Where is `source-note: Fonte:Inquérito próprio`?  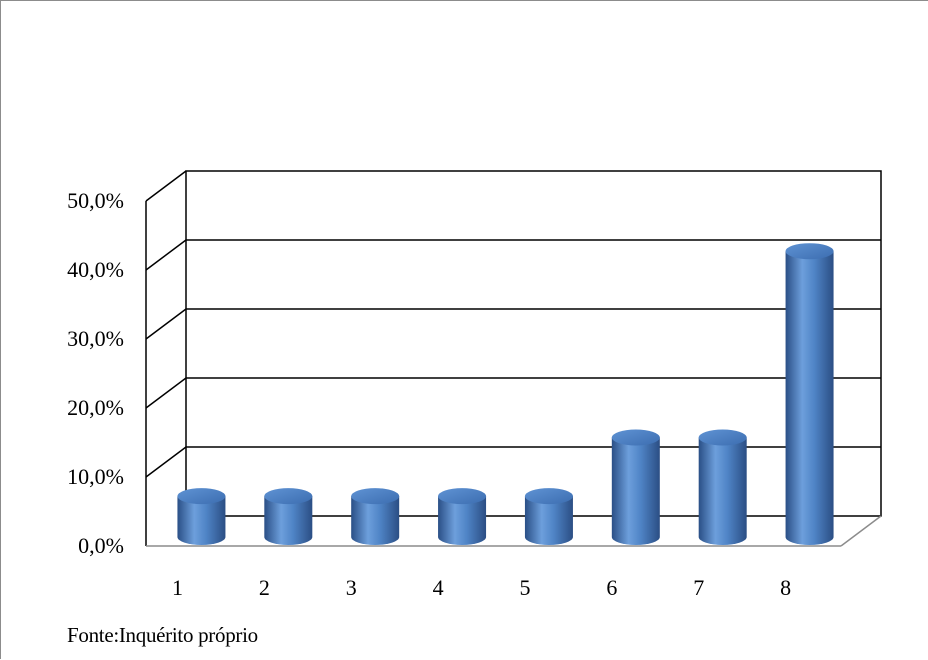 source-note: Fonte:Inquérito próprio is located at coordinates (162, 635).